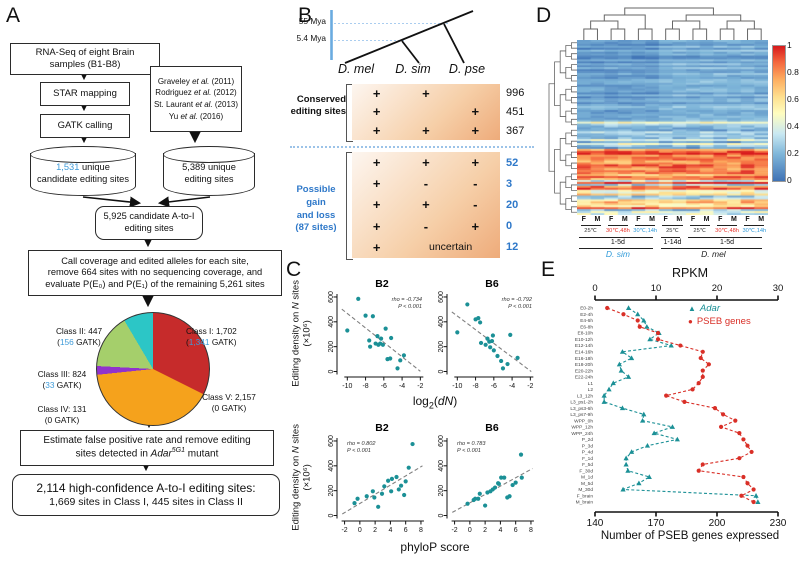 The width and height of the screenshot is (800, 565). I want to click on pattern-row: + - -, so click(426, 183).